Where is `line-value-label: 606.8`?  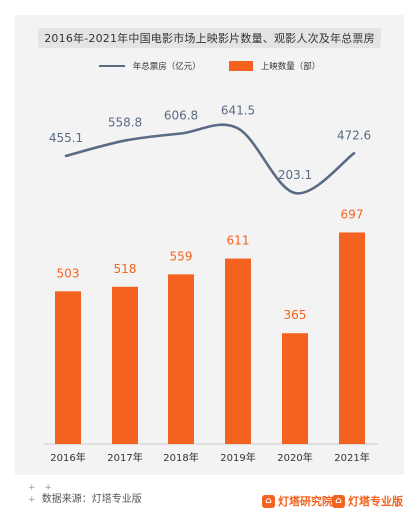
line-value-label: 606.8 is located at coordinates (181, 115).